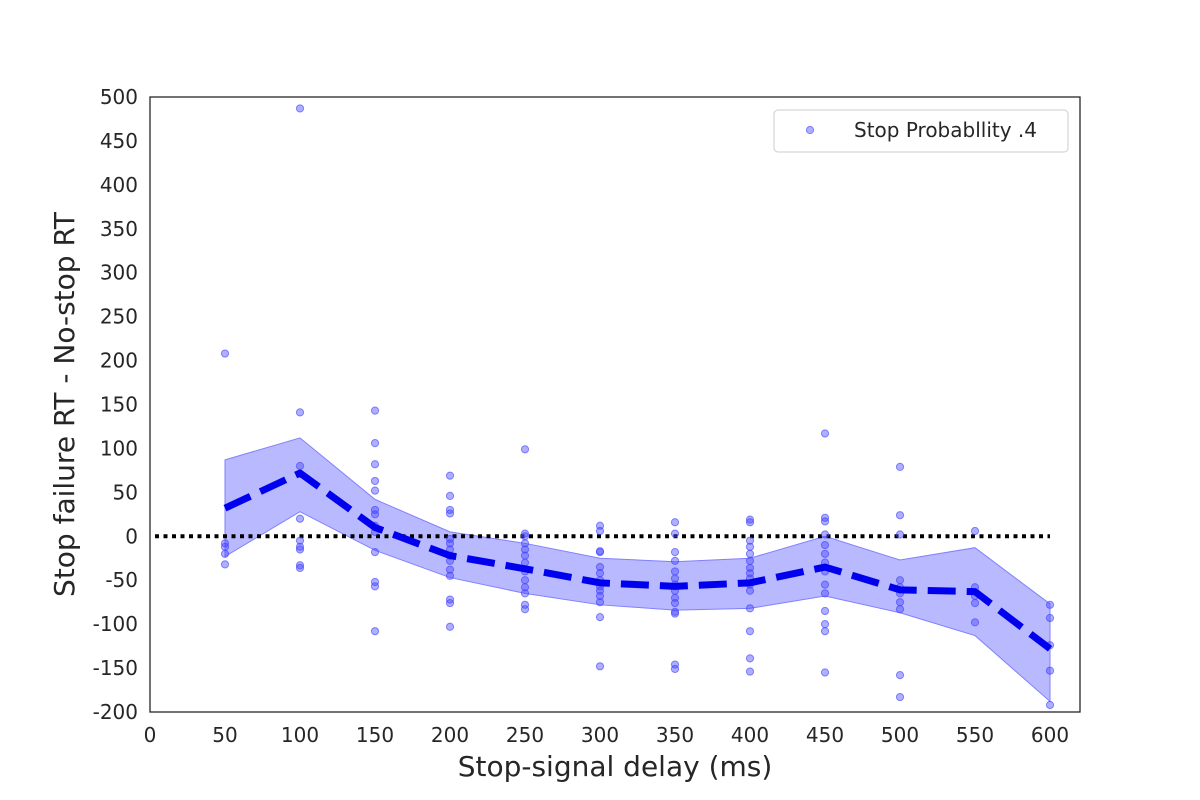 This screenshot has height=800, width=1200. What do you see at coordinates (945, 130) in the screenshot?
I see `legend-label: Stop Probabllity .4` at bounding box center [945, 130].